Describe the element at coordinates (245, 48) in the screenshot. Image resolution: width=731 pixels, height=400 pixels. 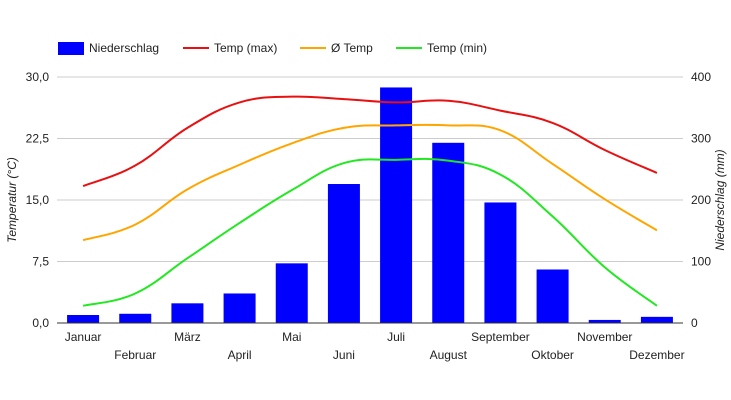
I see `legend-label: Temp (max)` at that location.